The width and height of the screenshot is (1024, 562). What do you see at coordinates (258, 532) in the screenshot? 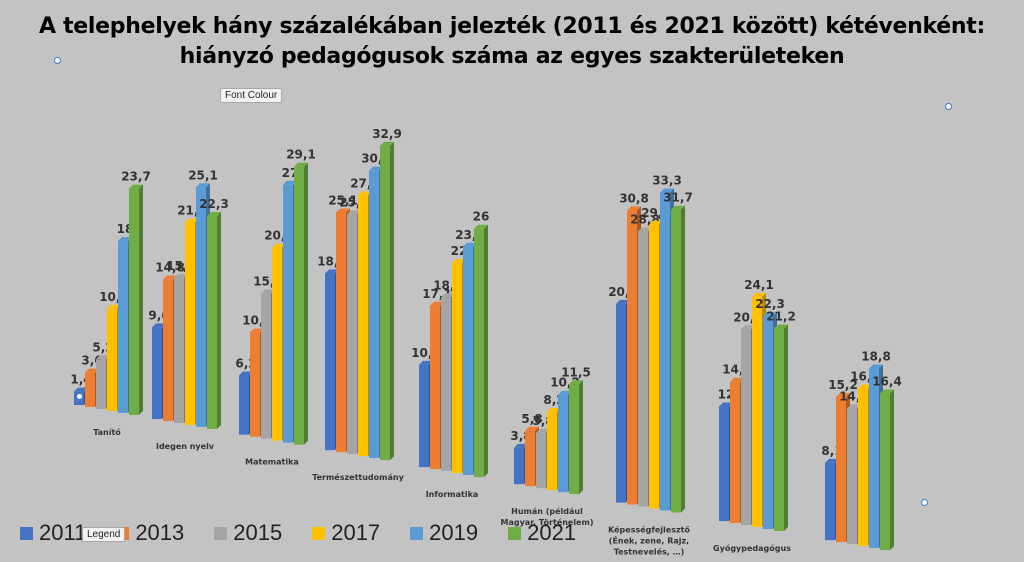
I see `legend-label: 2015` at bounding box center [258, 532].